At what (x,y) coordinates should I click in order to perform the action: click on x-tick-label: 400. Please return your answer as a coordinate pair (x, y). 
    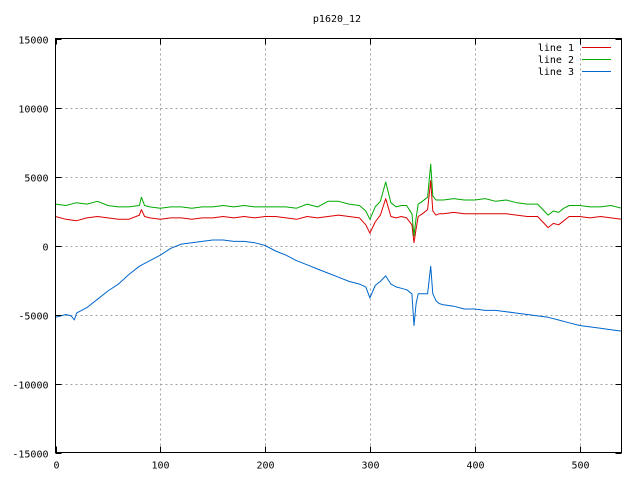
    Looking at the image, I should click on (475, 466).